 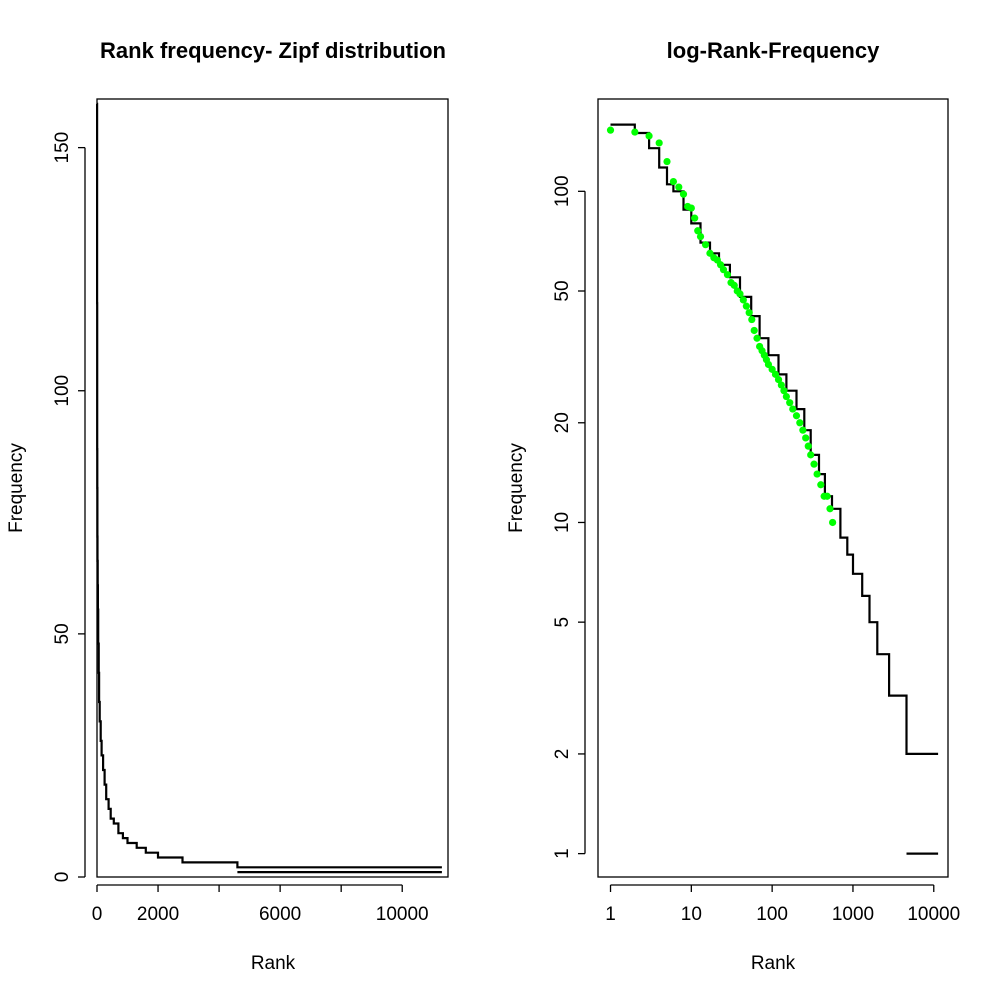 What do you see at coordinates (610, 914) in the screenshot?
I see `x-tick-label: 1` at bounding box center [610, 914].